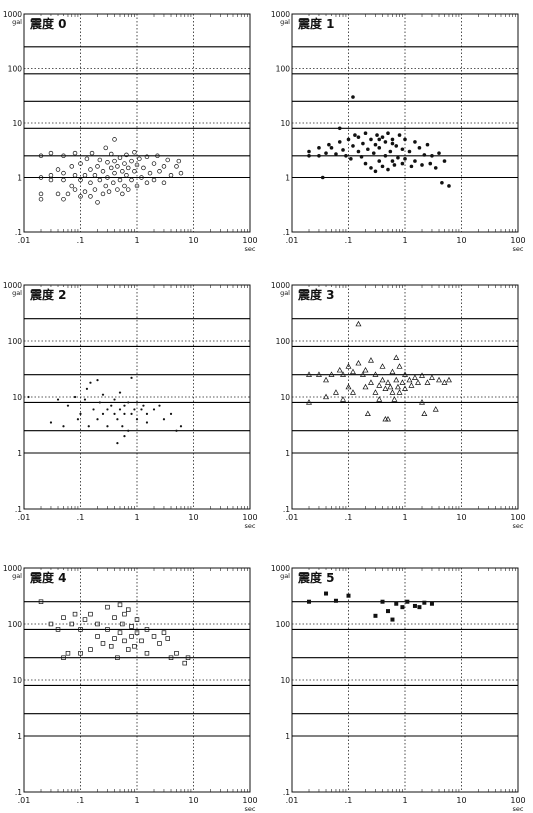 The image size is (533, 813). I want to click on x-tick-label: .1, so click(349, 240).